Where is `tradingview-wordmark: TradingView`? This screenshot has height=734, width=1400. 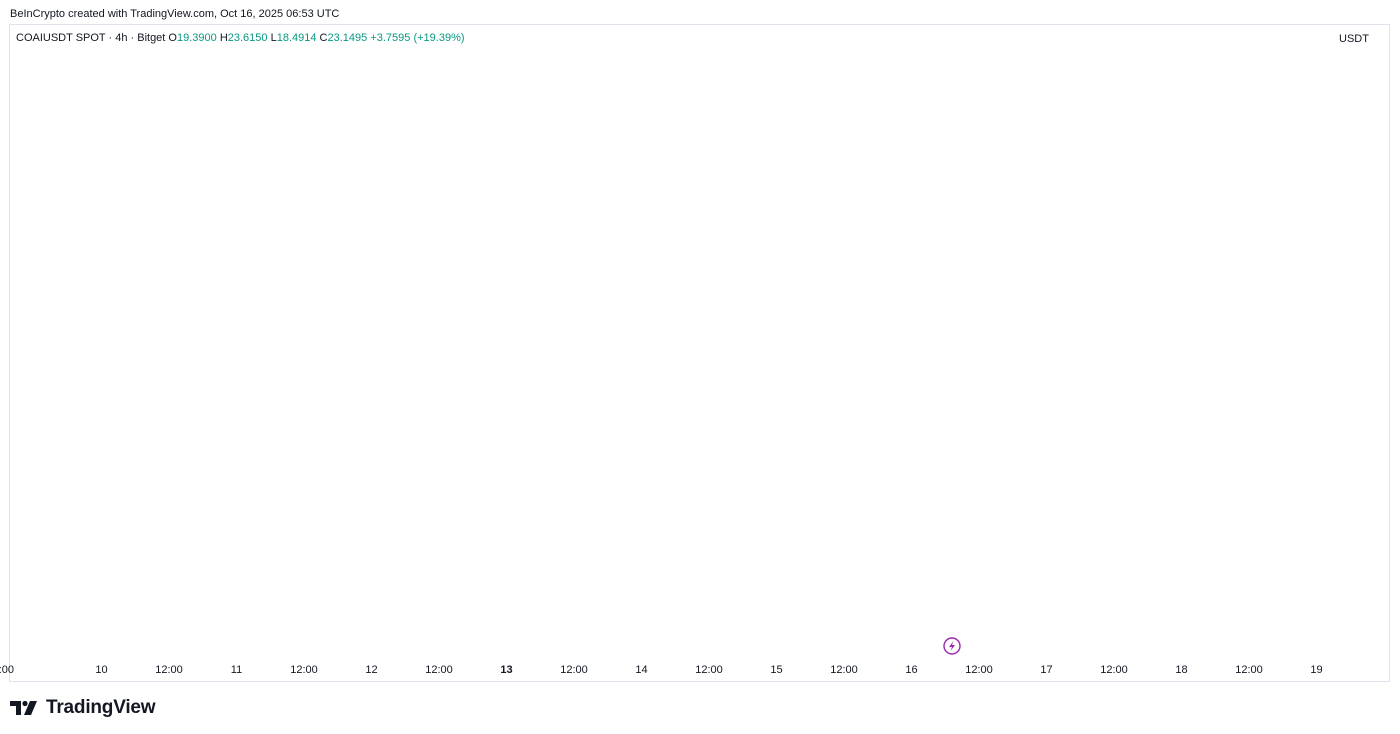 tradingview-wordmark: TradingView is located at coordinates (101, 707).